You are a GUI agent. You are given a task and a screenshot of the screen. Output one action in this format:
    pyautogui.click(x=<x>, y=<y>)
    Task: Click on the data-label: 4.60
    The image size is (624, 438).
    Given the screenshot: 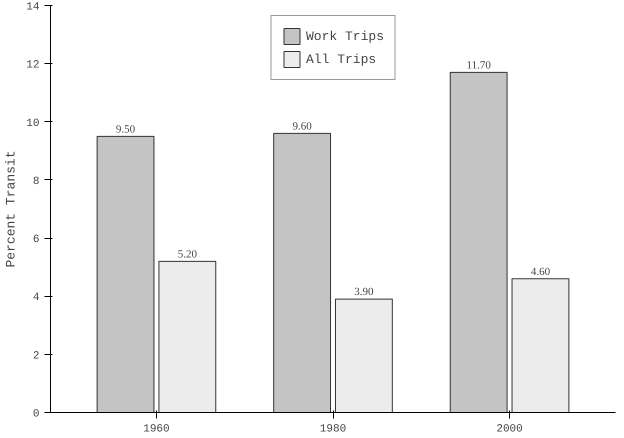 What is the action you would take?
    pyautogui.click(x=540, y=272)
    